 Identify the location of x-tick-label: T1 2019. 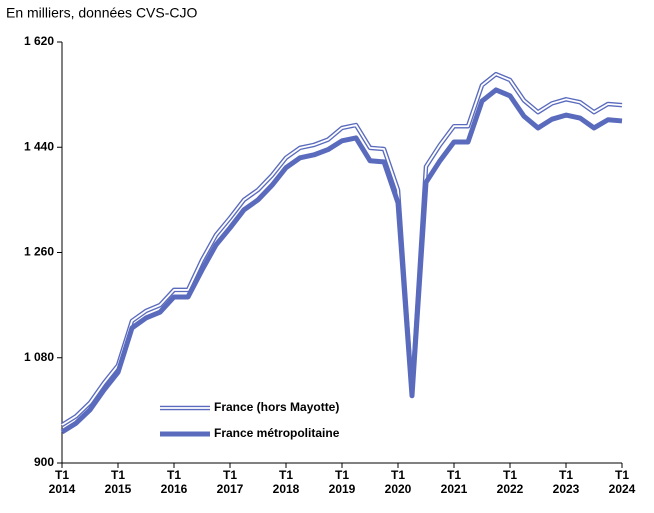
(342, 482).